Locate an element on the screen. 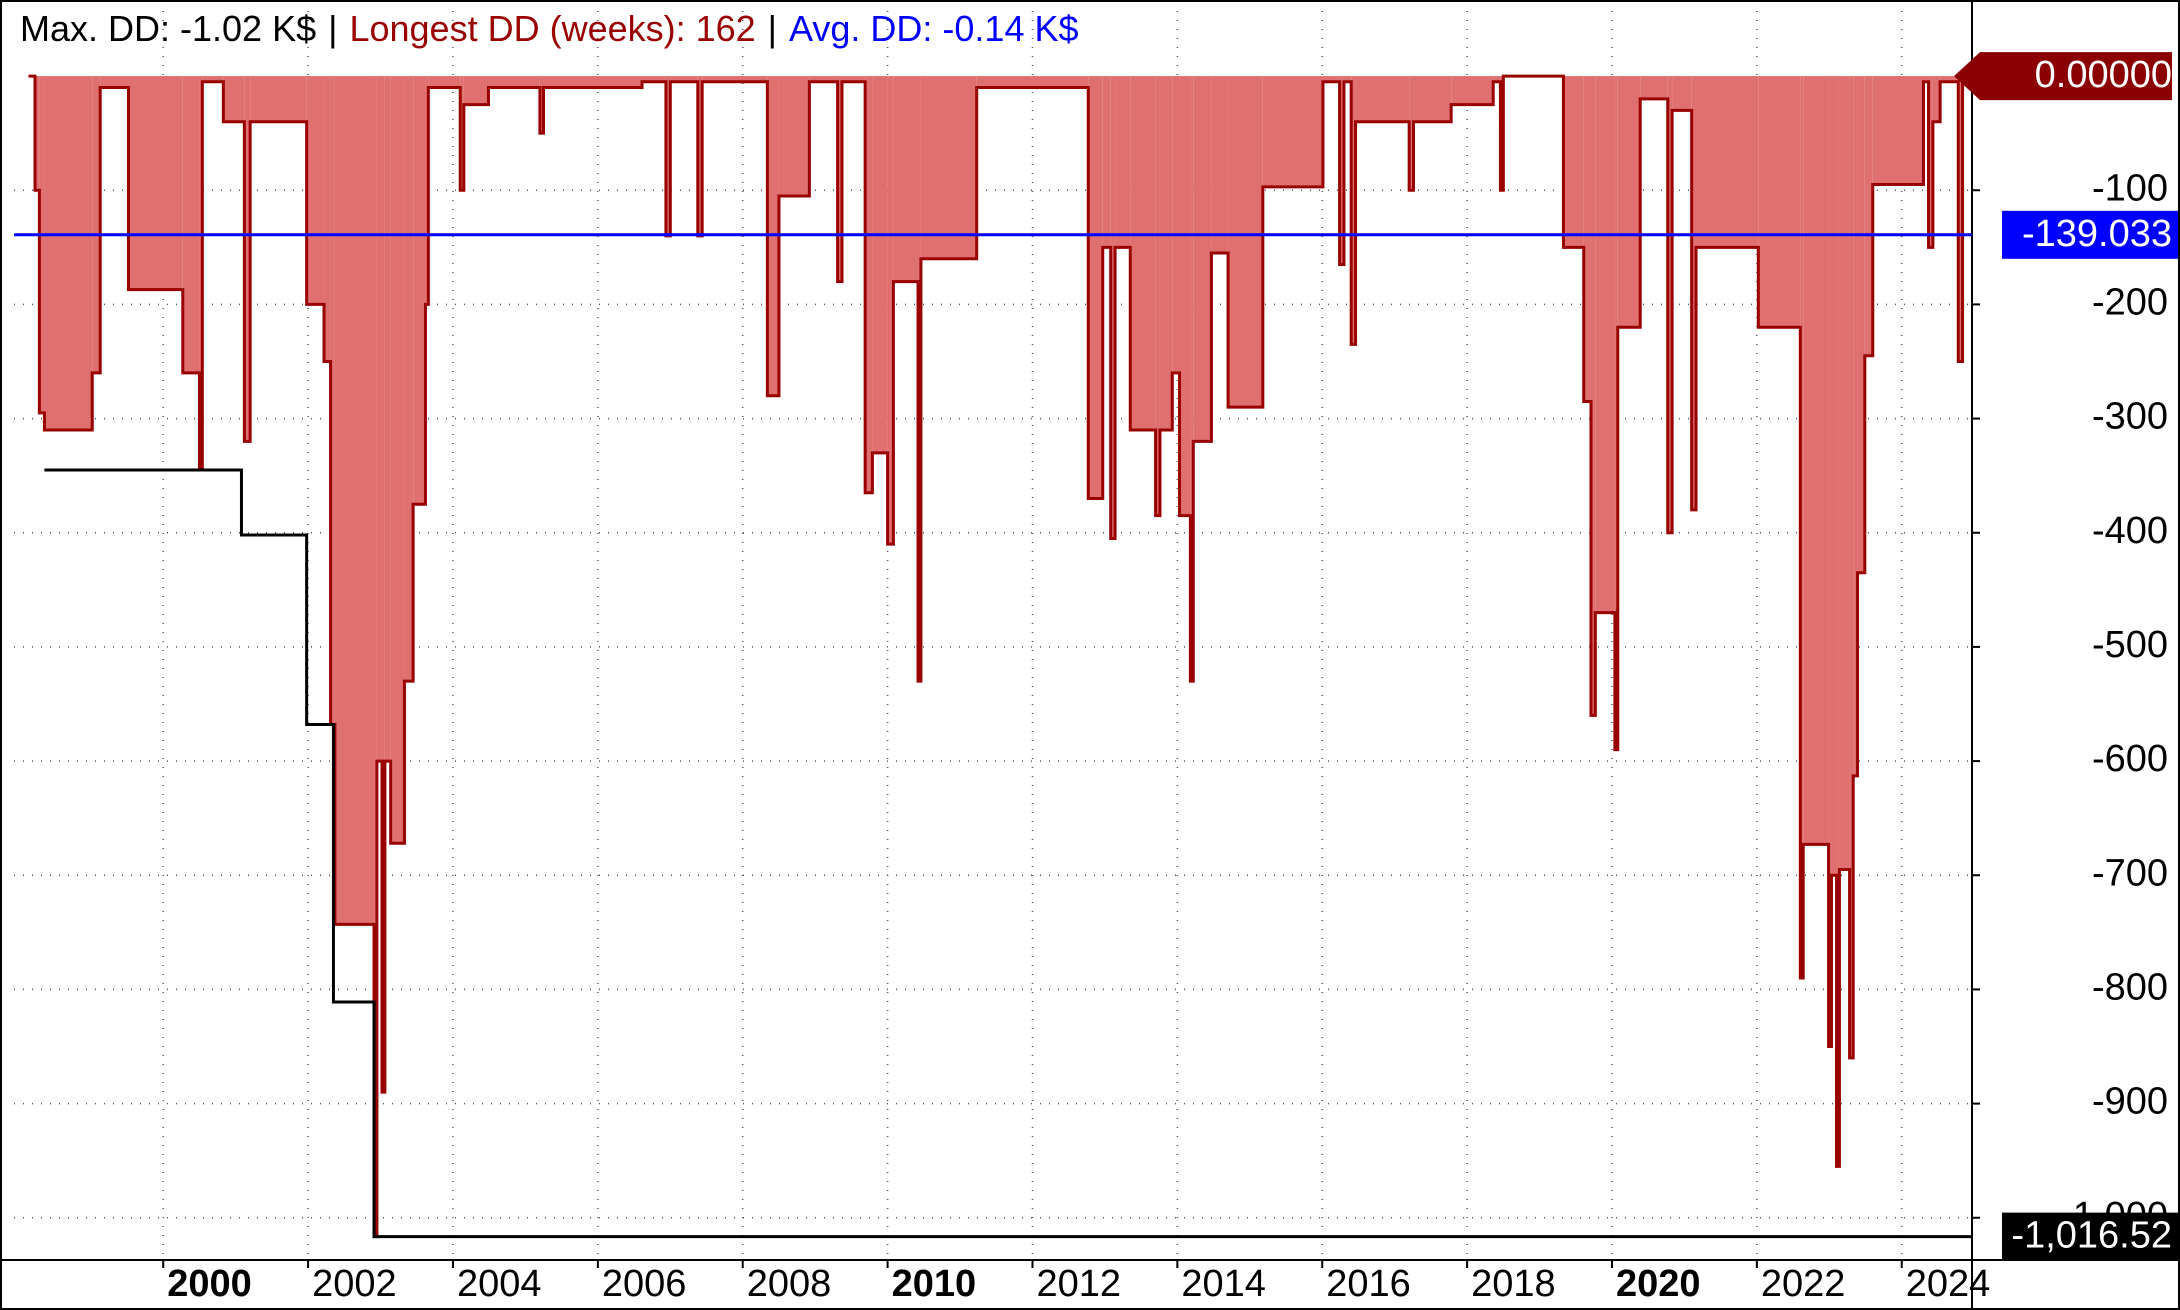 This screenshot has width=2180, height=1310. y-tick-label: -500 is located at coordinates (2130, 645).